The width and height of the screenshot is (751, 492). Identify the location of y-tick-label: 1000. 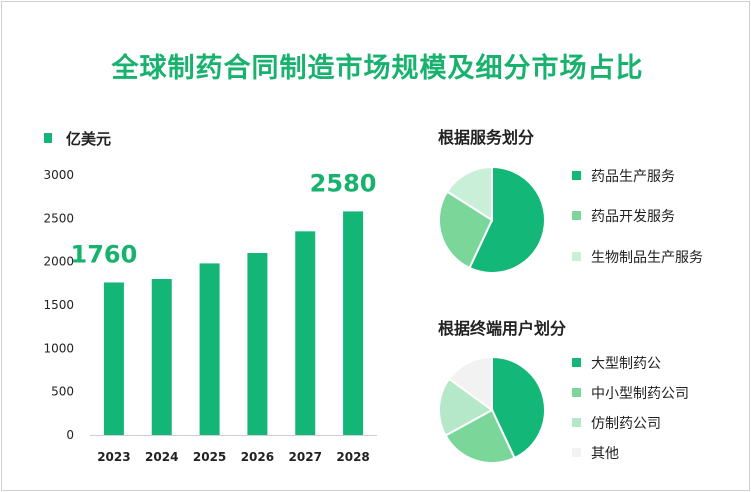
(58, 348).